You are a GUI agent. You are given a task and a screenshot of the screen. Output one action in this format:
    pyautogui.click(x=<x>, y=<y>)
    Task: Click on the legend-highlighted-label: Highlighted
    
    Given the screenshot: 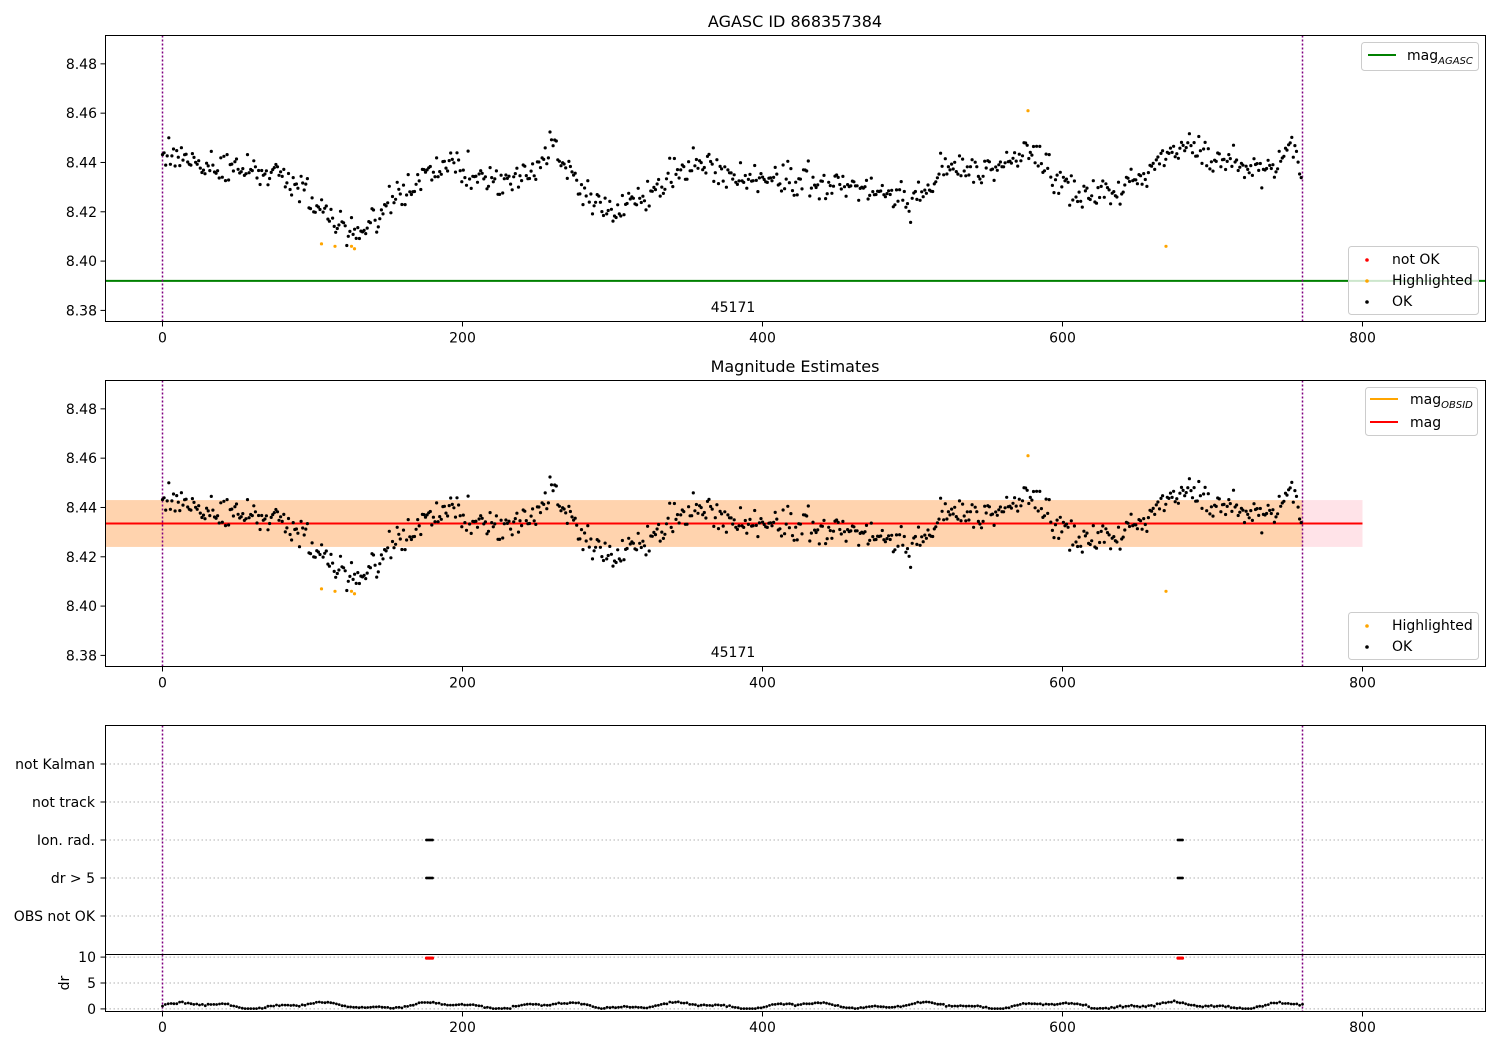 What is the action you would take?
    pyautogui.click(x=1432, y=281)
    